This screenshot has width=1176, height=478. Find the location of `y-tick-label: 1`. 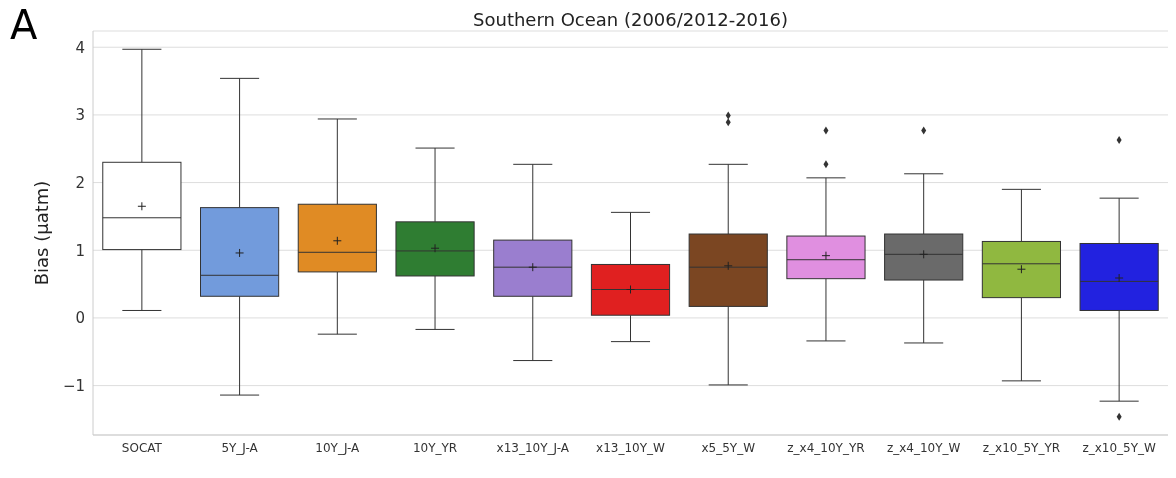

y-tick-label: 1 is located at coordinates (80, 250).